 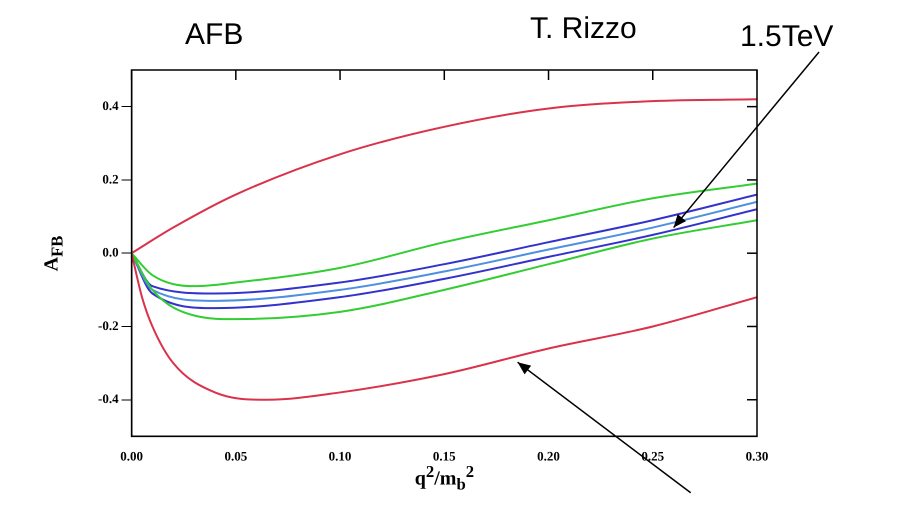 What do you see at coordinates (109, 398) in the screenshot?
I see `y-tick-label: -0.4` at bounding box center [109, 398].